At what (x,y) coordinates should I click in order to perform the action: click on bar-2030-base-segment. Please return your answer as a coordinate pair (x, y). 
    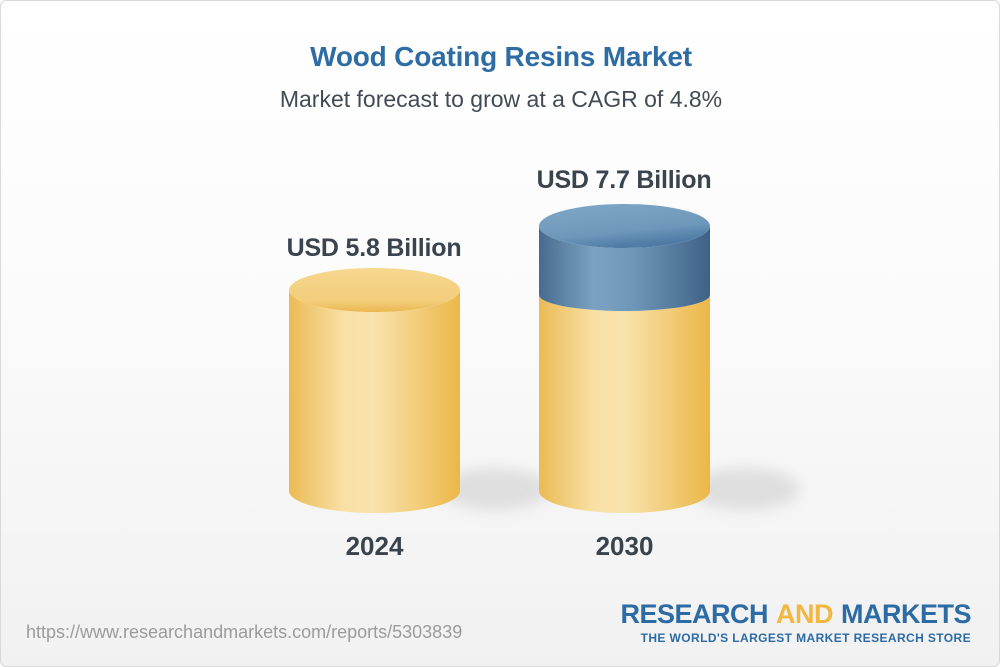
    Looking at the image, I should click on (624, 404).